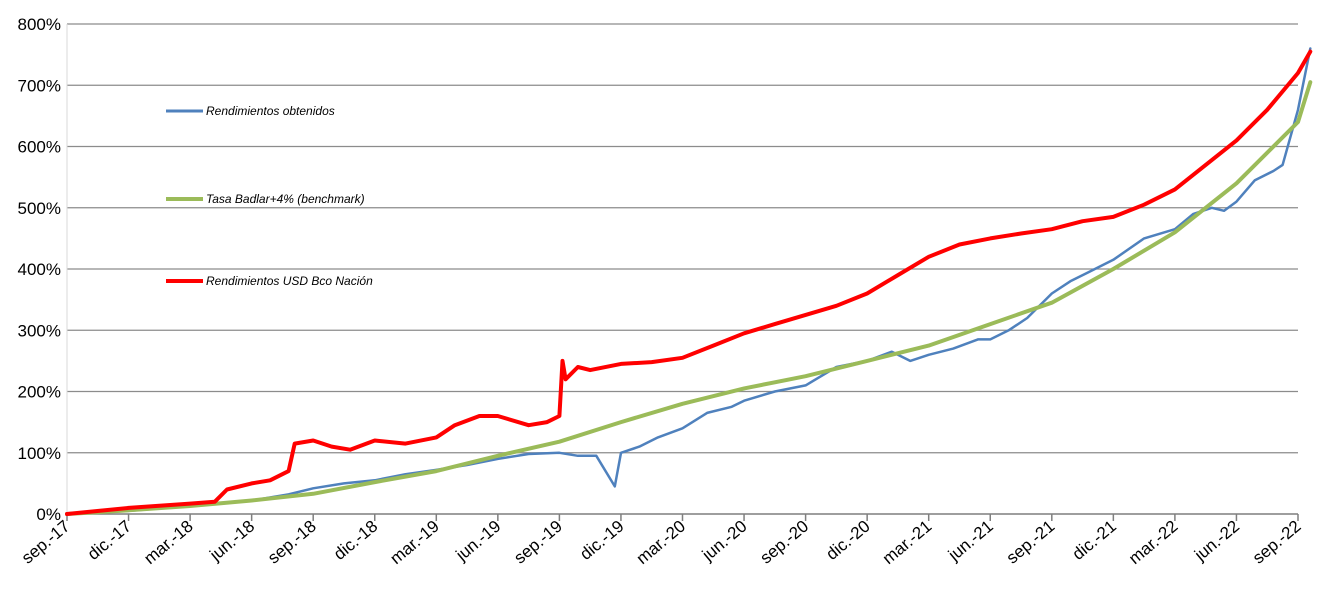 The image size is (1317, 609). Describe the element at coordinates (39, 453) in the screenshot. I see `y-tick-label: 100%` at that location.